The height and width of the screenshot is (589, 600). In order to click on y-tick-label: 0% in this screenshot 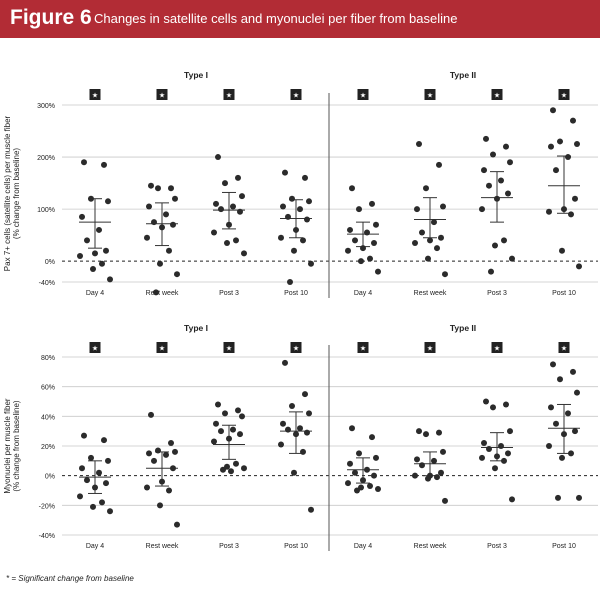, I will do `click(50, 477)`.